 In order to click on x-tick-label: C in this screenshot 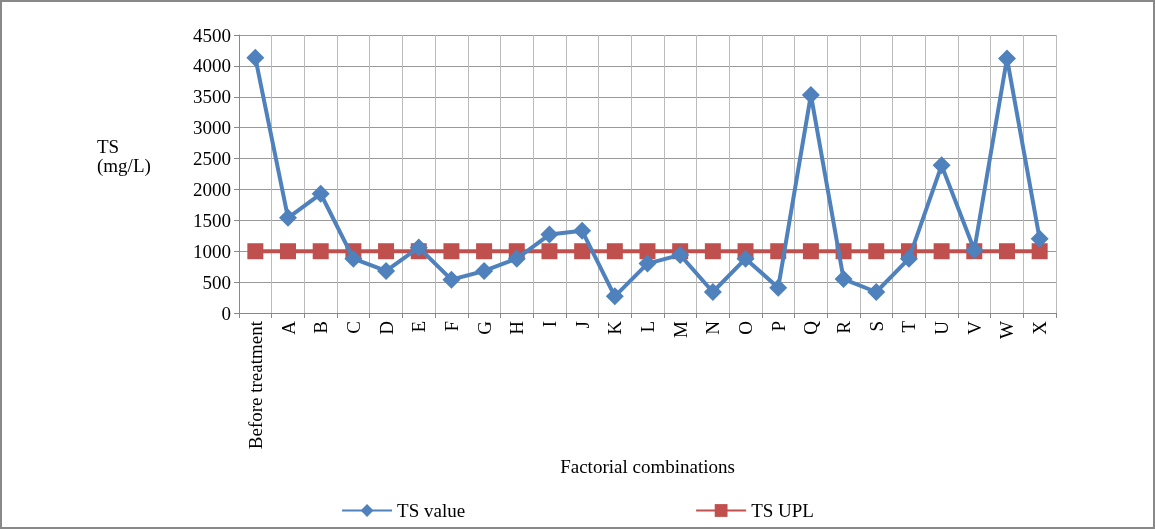, I will do `click(353, 327)`.